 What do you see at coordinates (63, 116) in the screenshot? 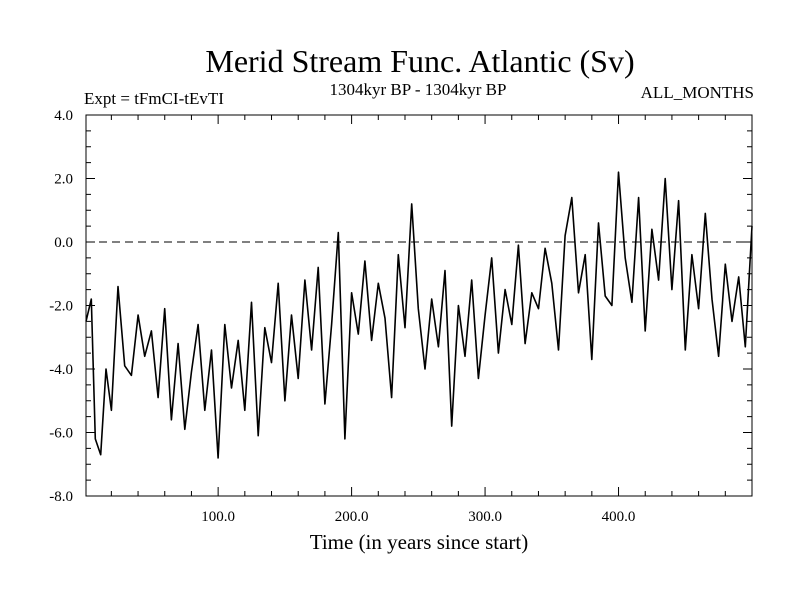
I see `y-tick-label: 4.0` at bounding box center [63, 116].